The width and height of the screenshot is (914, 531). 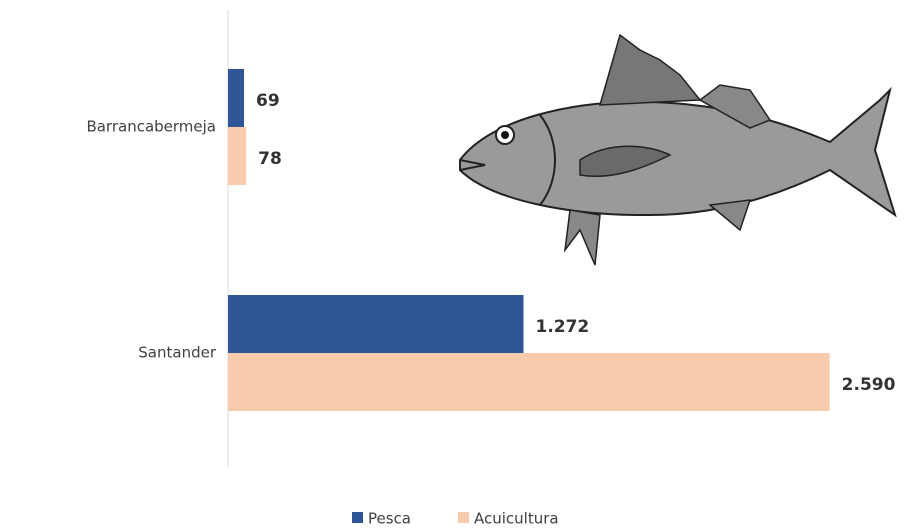 I want to click on value-label: 1.272, so click(x=562, y=327).